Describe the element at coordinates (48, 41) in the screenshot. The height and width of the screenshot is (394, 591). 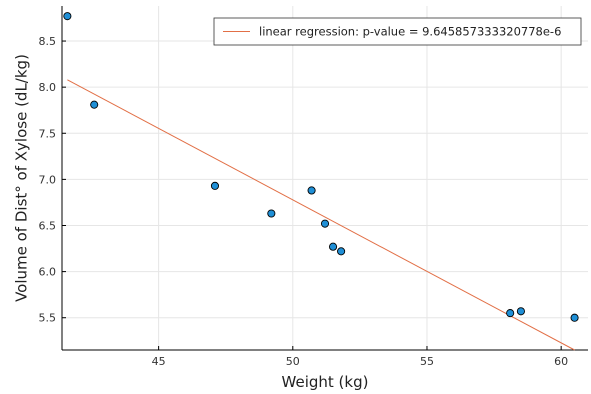
I see `y-tick-label: 8.5` at that location.